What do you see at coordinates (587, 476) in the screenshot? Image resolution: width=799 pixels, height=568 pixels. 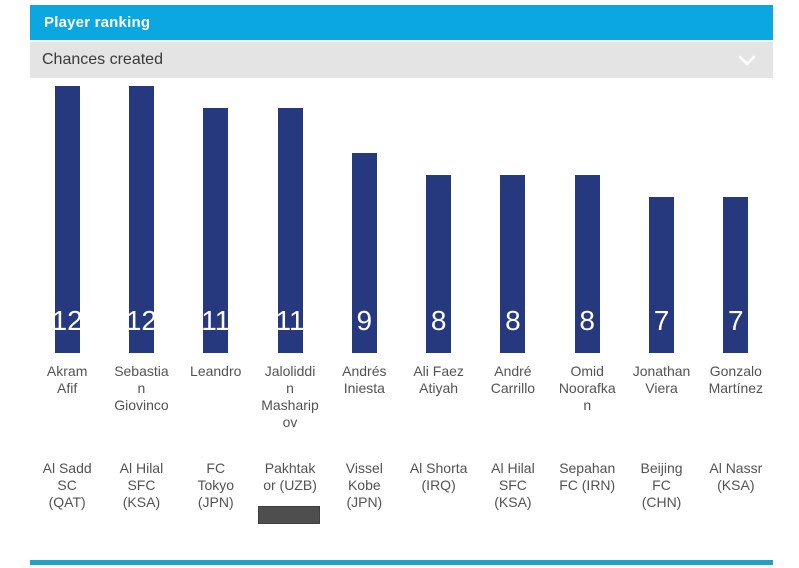 I see `team-name: Sepahan FC (IRN)` at bounding box center [587, 476].